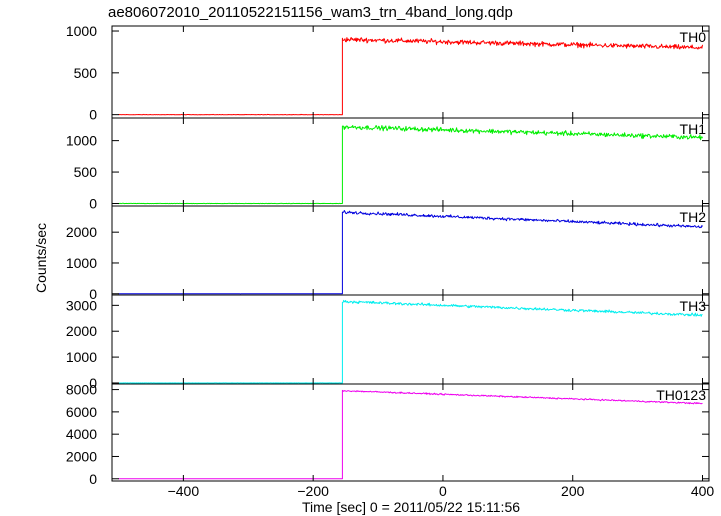 The height and width of the screenshot is (516, 721). I want to click on panel-label: TH3, so click(693, 306).